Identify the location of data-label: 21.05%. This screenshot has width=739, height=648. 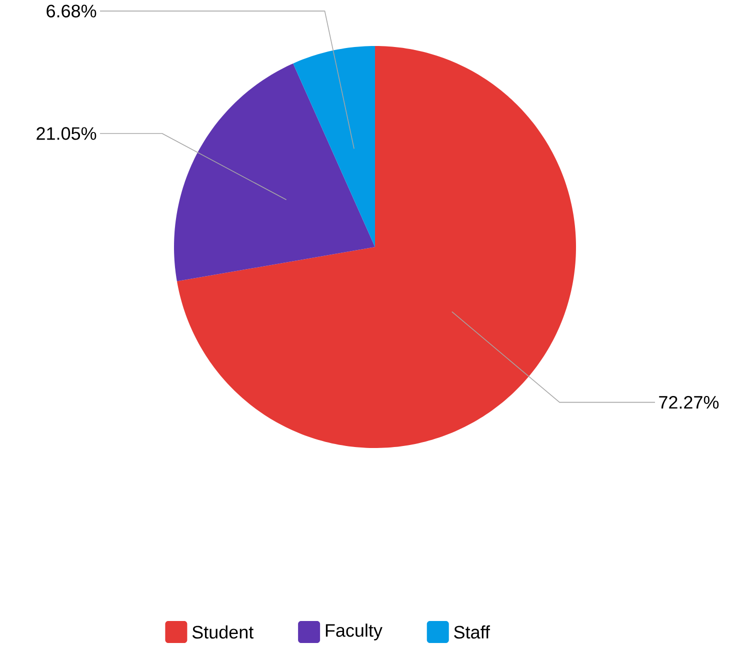
(66, 133).